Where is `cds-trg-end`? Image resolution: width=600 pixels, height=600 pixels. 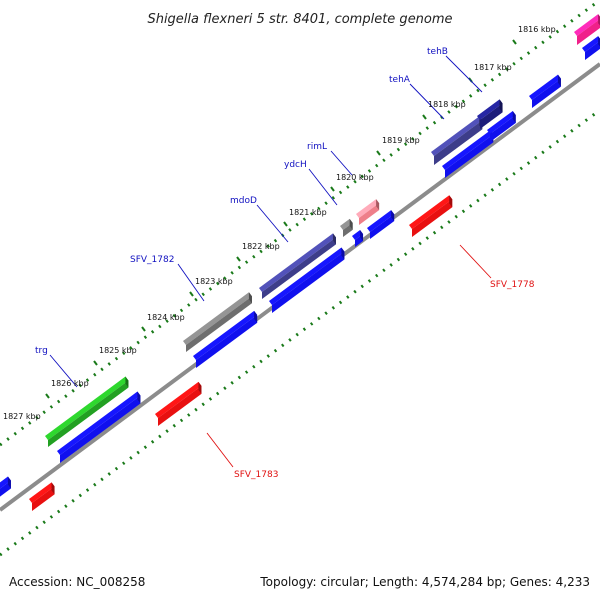
cds-trg-end is located at coordinates (139, 397).